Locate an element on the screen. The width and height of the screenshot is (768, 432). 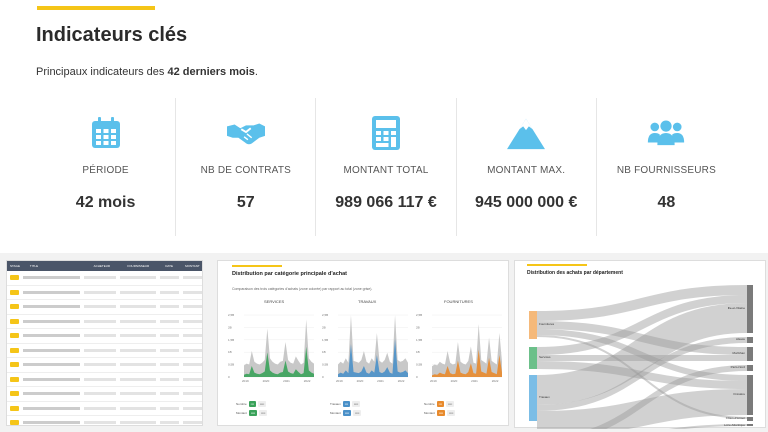
kpi-label: NB DE CONTRATS is located at coordinates (245, 170).